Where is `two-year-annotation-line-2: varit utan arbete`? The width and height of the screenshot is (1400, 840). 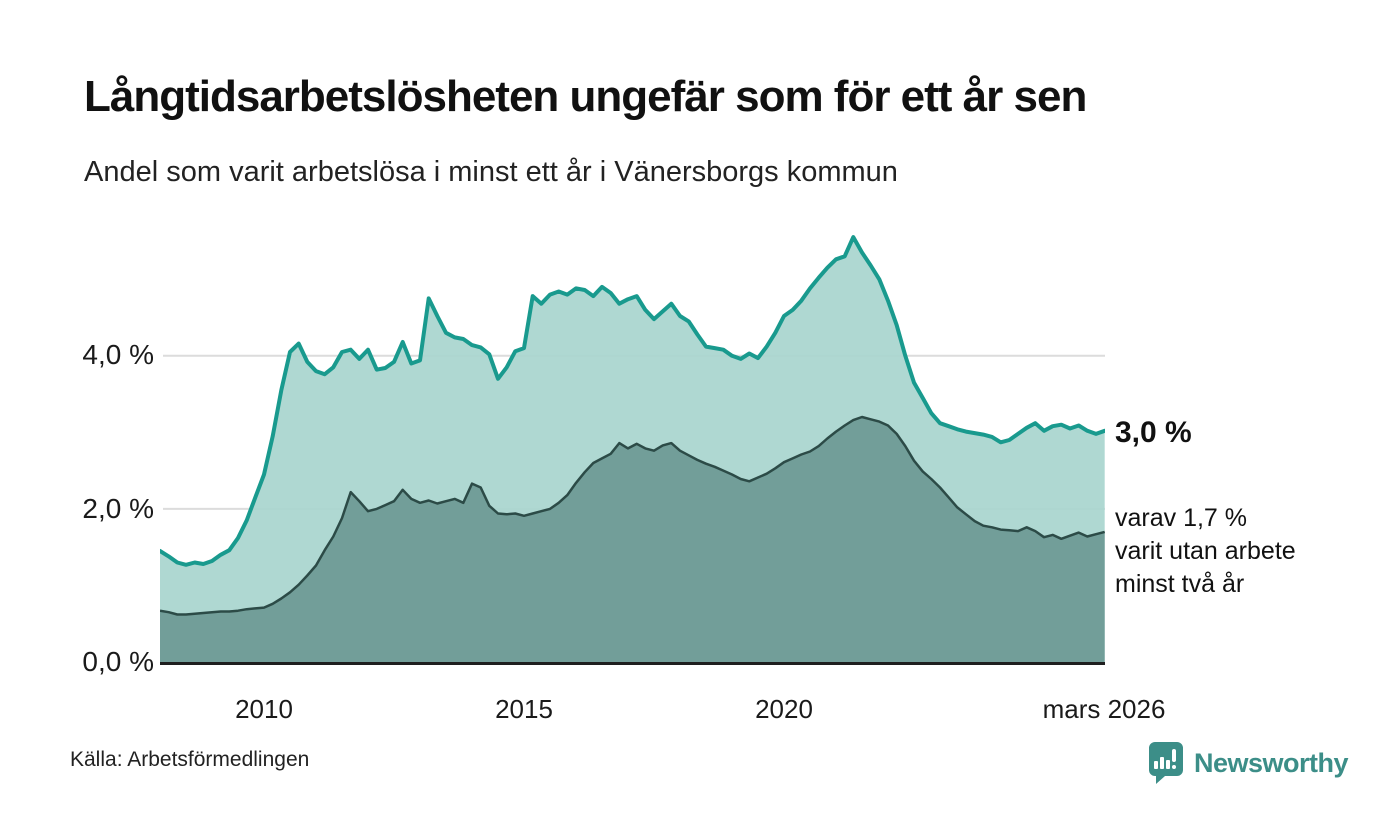 two-year-annotation-line-2: varit utan arbete is located at coordinates (1205, 551).